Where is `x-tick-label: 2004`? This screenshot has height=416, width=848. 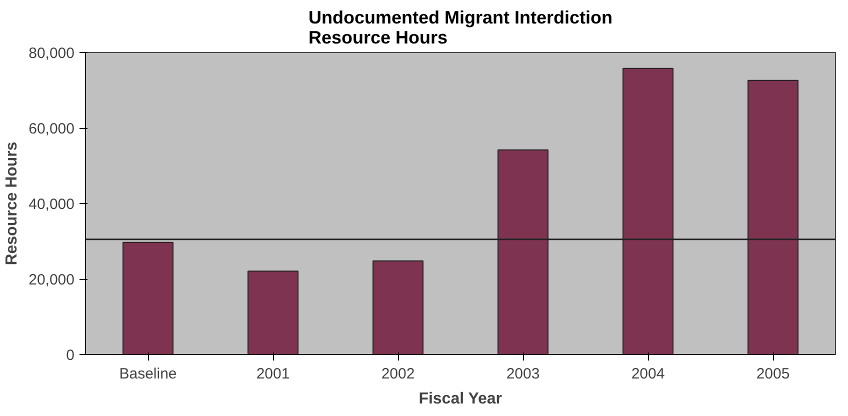
x-tick-label: 2004 is located at coordinates (648, 374).